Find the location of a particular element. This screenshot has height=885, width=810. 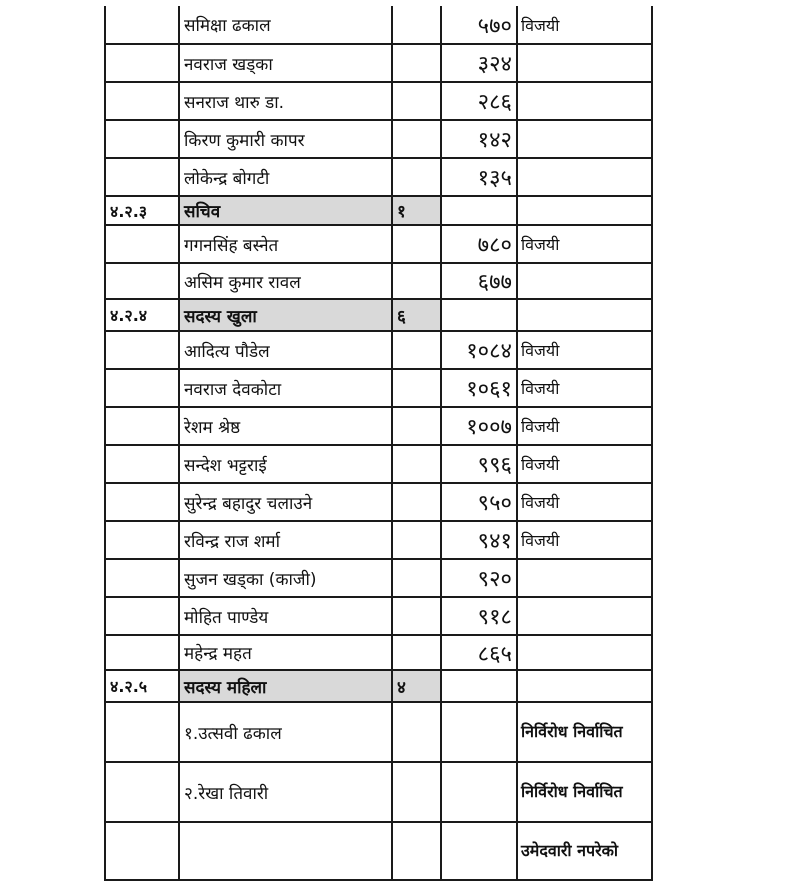

vote-count: ९२० is located at coordinates (479, 578).